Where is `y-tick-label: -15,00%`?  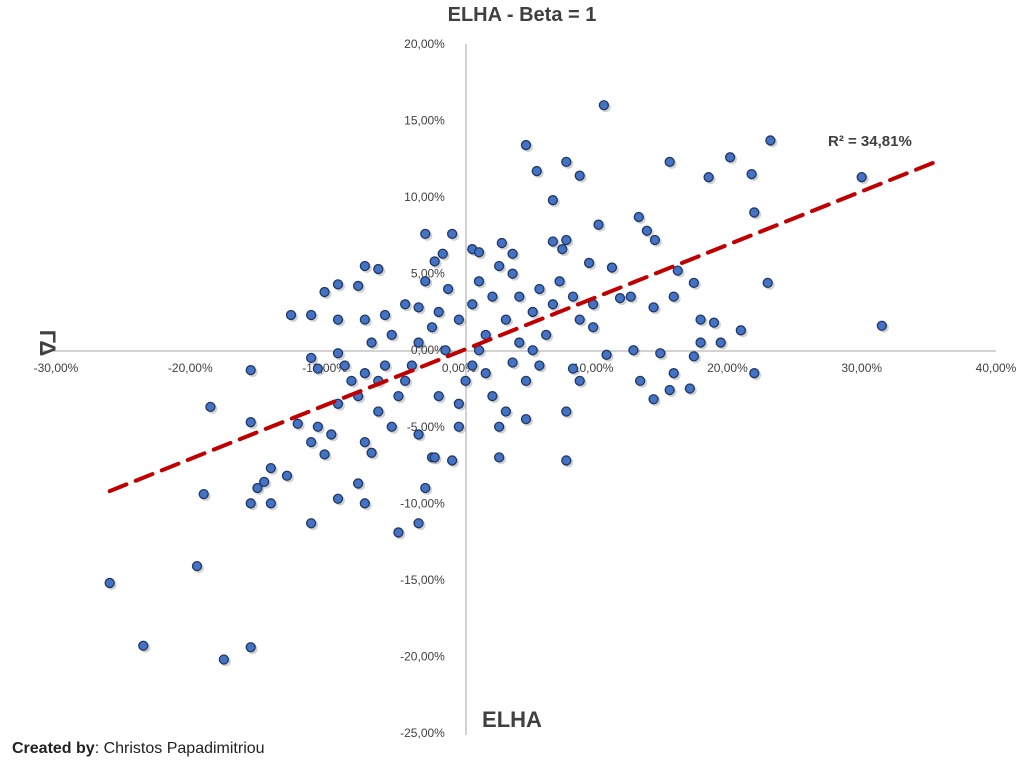 y-tick-label: -15,00% is located at coordinates (422, 580).